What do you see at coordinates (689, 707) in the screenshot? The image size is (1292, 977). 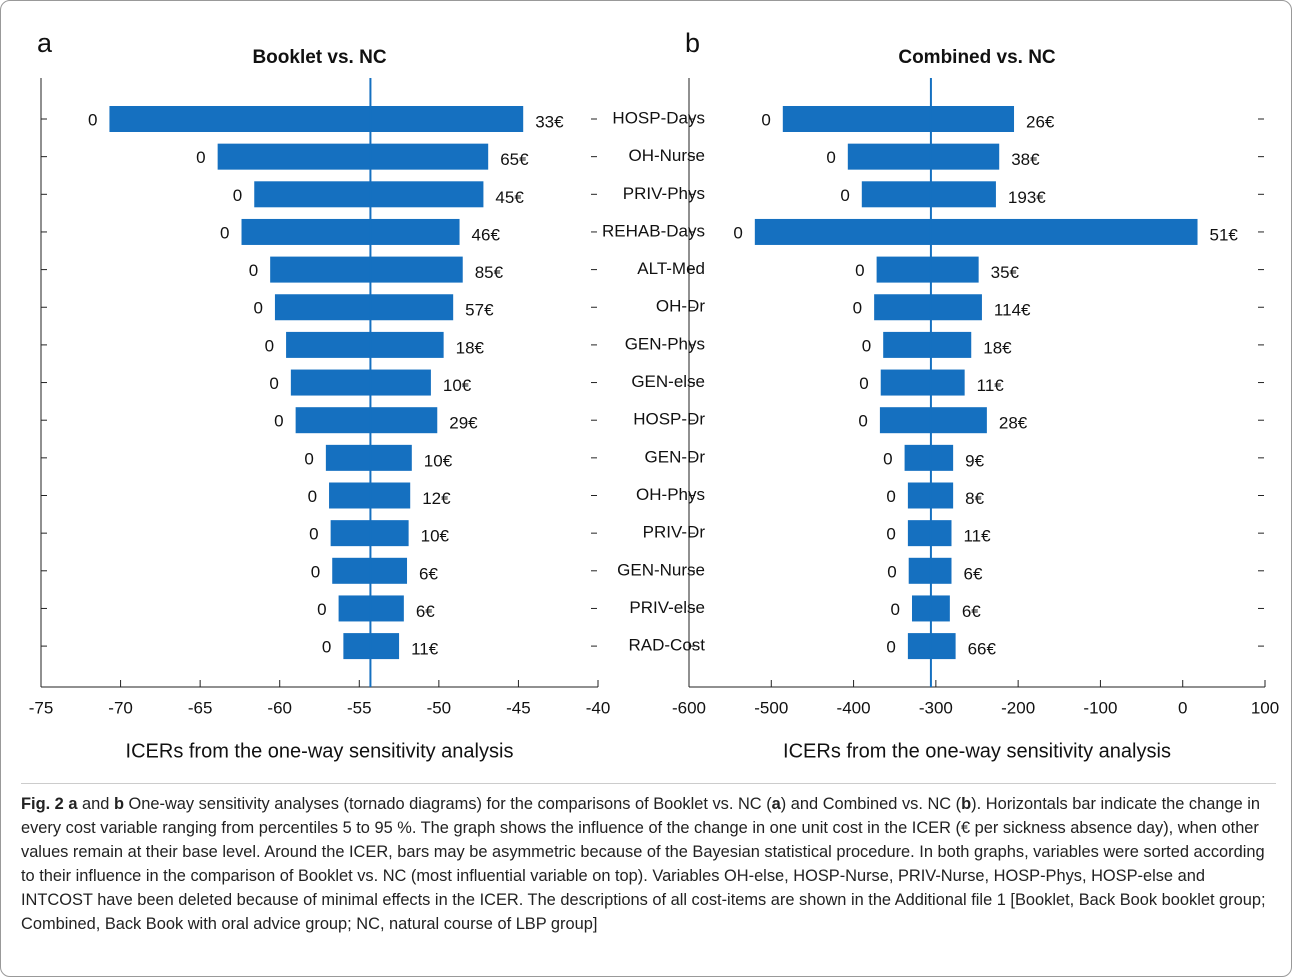 I see `x-tick-label: -600` at bounding box center [689, 707].